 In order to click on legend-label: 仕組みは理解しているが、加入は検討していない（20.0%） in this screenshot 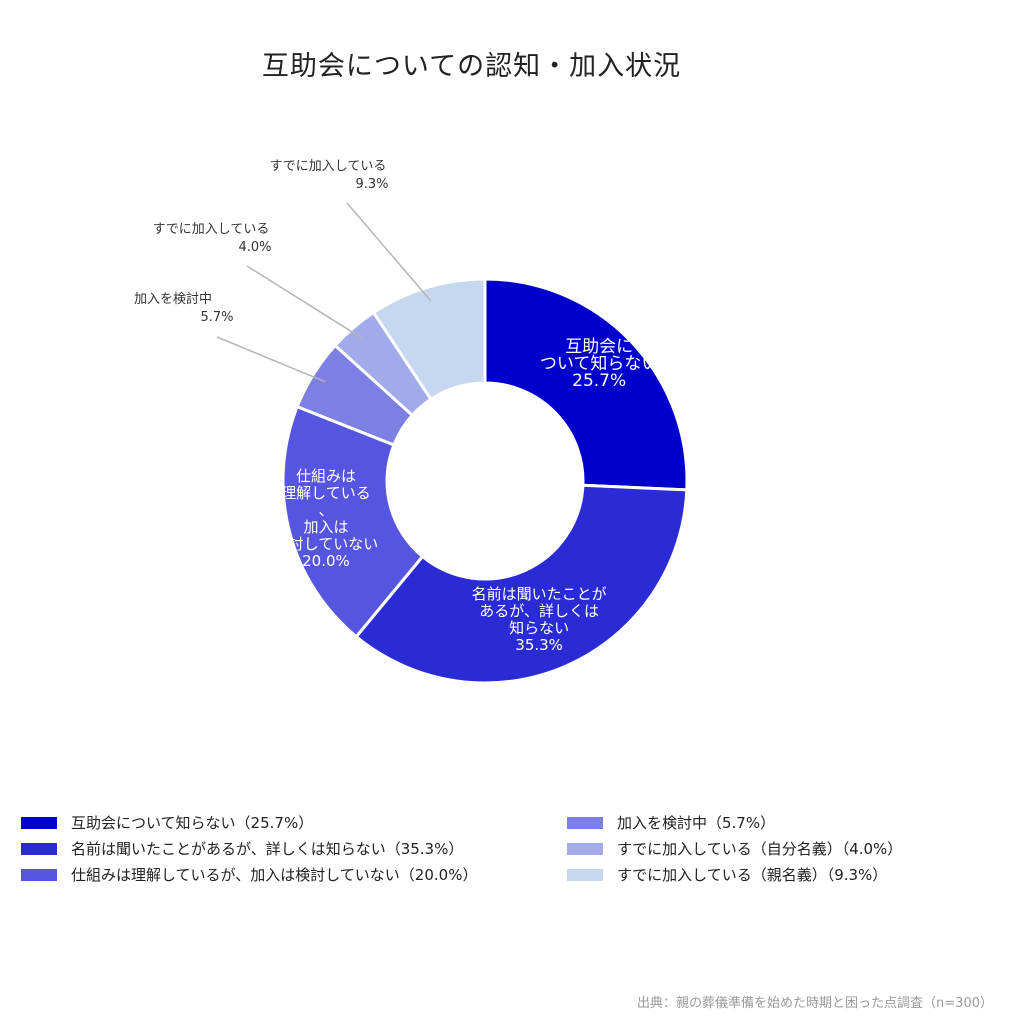, I will do `click(274, 875)`.